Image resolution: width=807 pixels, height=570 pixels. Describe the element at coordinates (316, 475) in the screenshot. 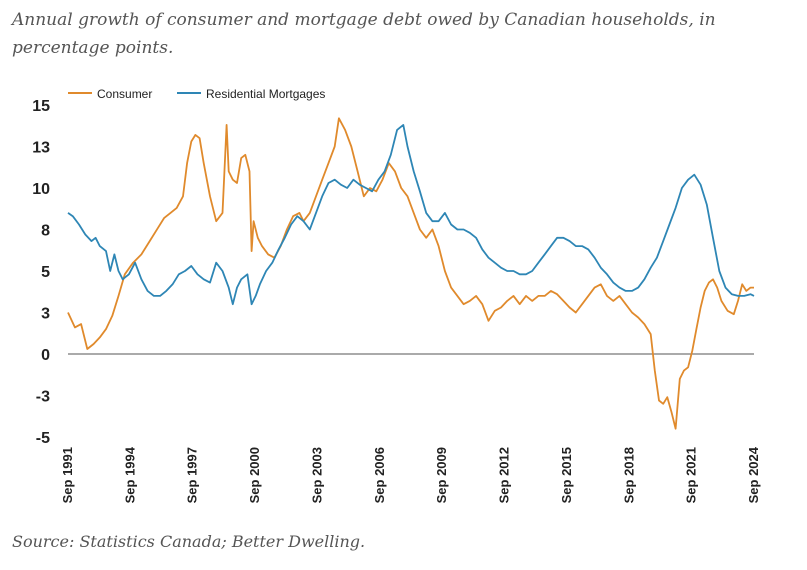

I see `x-tick-label: Sep 2003` at that location.